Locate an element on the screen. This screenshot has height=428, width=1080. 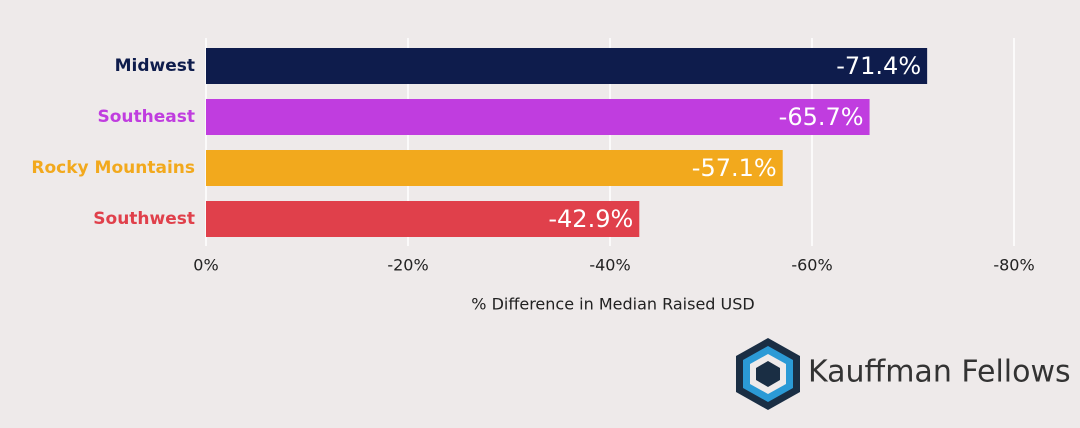
value-label: -57.1% is located at coordinates (734, 168).